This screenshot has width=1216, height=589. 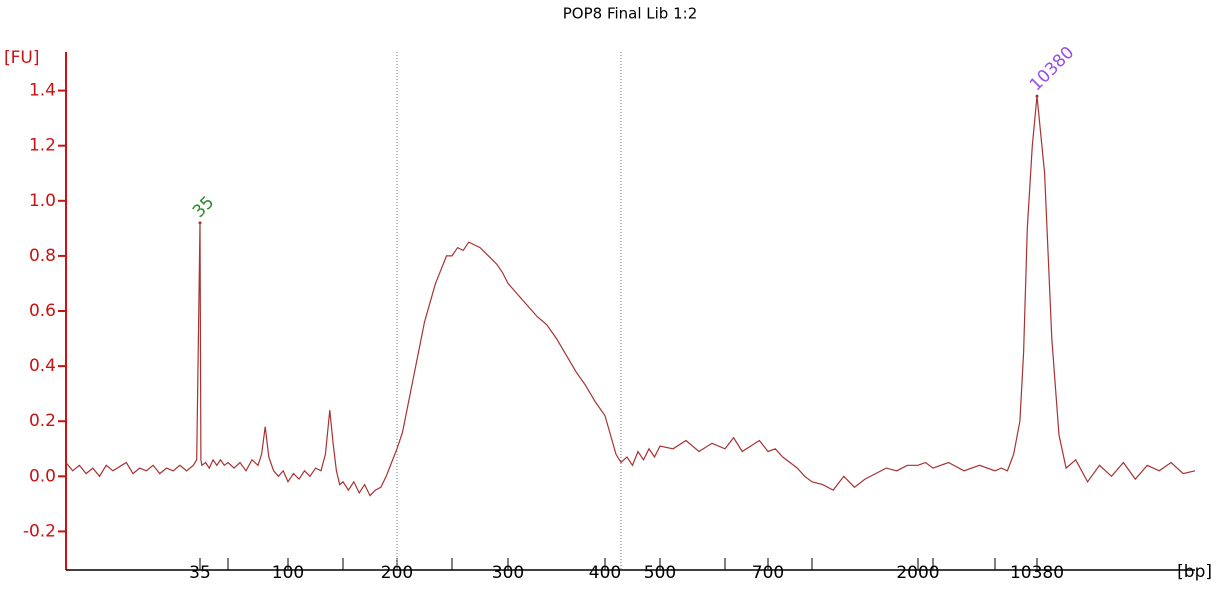 I want to click on y-tick-label: 0.8, so click(x=42, y=256).